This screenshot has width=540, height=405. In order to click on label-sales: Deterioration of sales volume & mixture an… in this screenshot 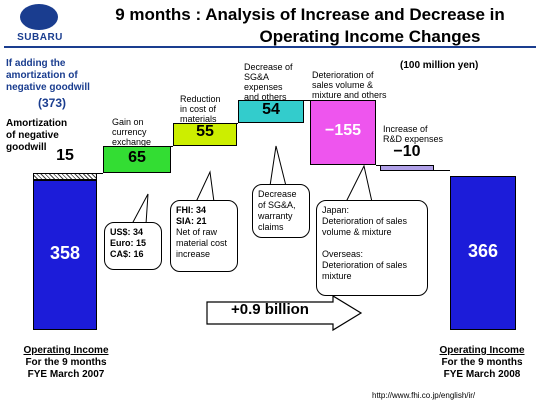, I will do `click(349, 85)`.